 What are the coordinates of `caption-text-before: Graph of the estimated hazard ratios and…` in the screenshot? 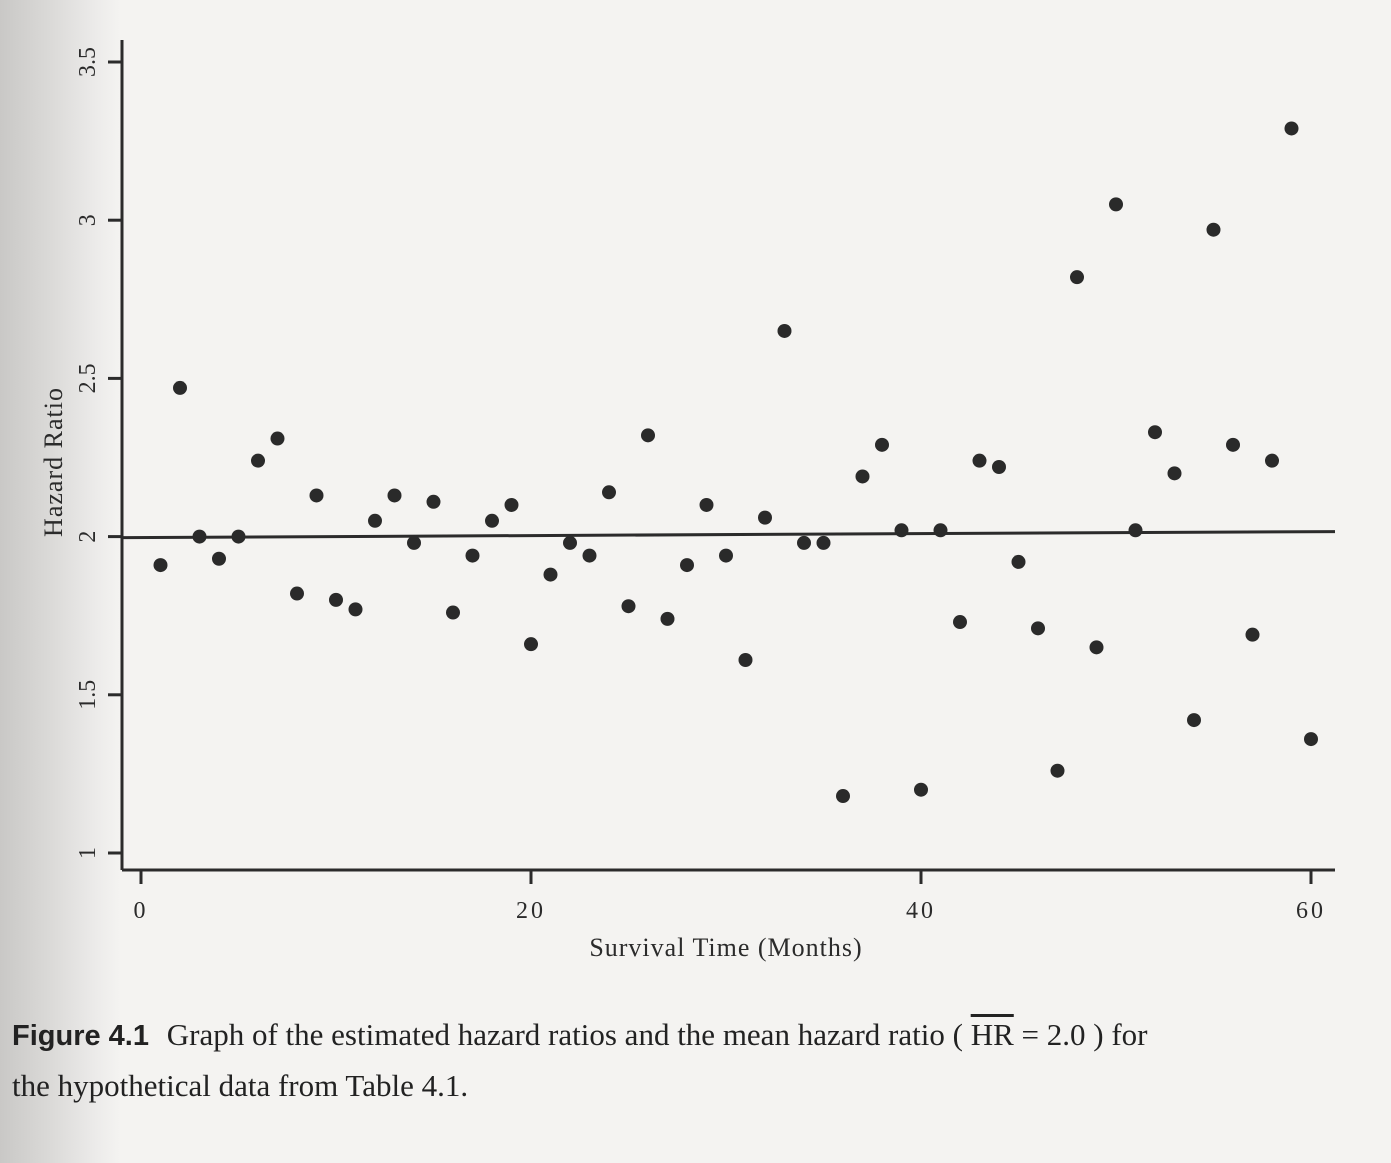 It's located at (564, 1034).